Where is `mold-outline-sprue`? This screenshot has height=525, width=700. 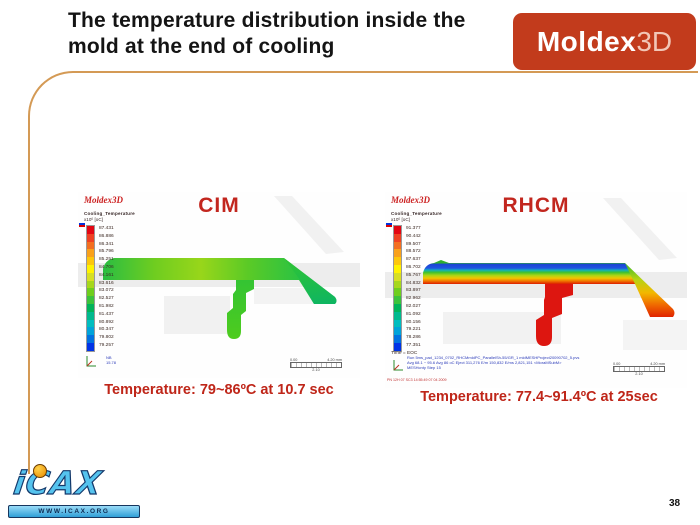 mold-outline-sprue is located at coordinates (309, 225).